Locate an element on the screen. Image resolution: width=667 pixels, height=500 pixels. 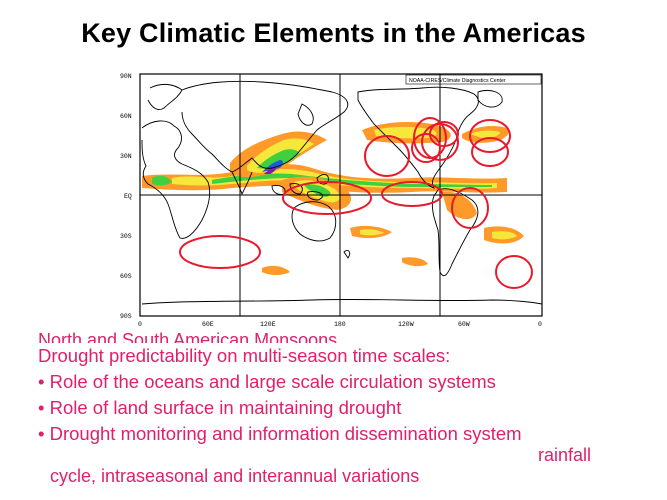
ellipse-maritime-continent is located at coordinates (327, 198).